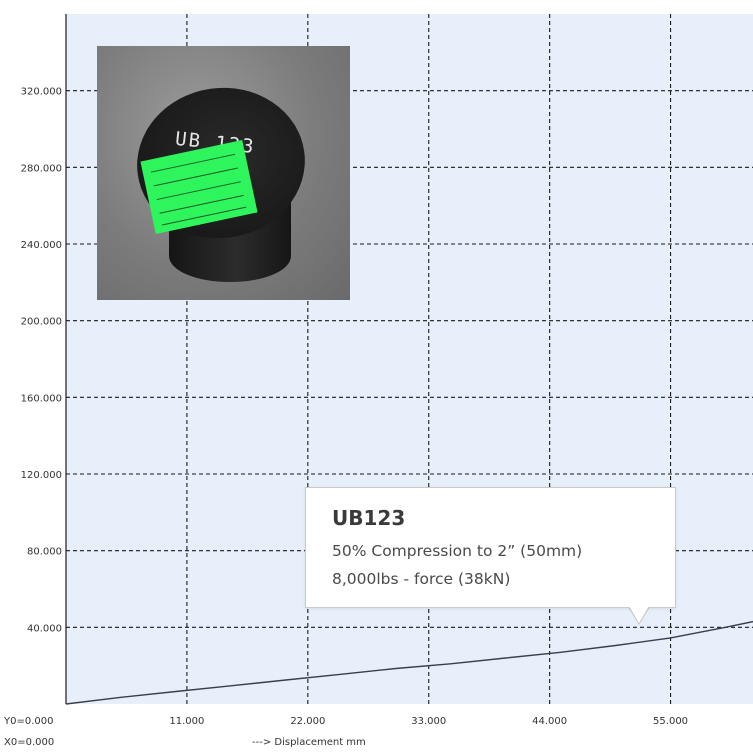  What do you see at coordinates (428, 721) in the screenshot?
I see `x-tick-label: 33.000` at bounding box center [428, 721].